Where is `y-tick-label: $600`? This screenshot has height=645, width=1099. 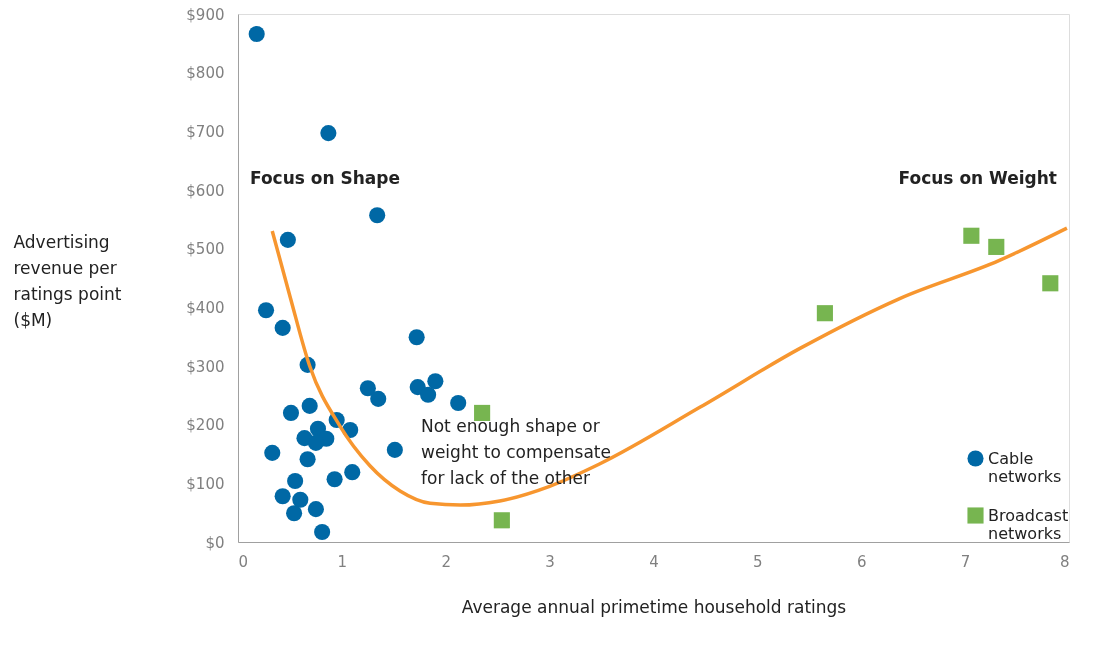 y-tick-label: $600 is located at coordinates (205, 190).